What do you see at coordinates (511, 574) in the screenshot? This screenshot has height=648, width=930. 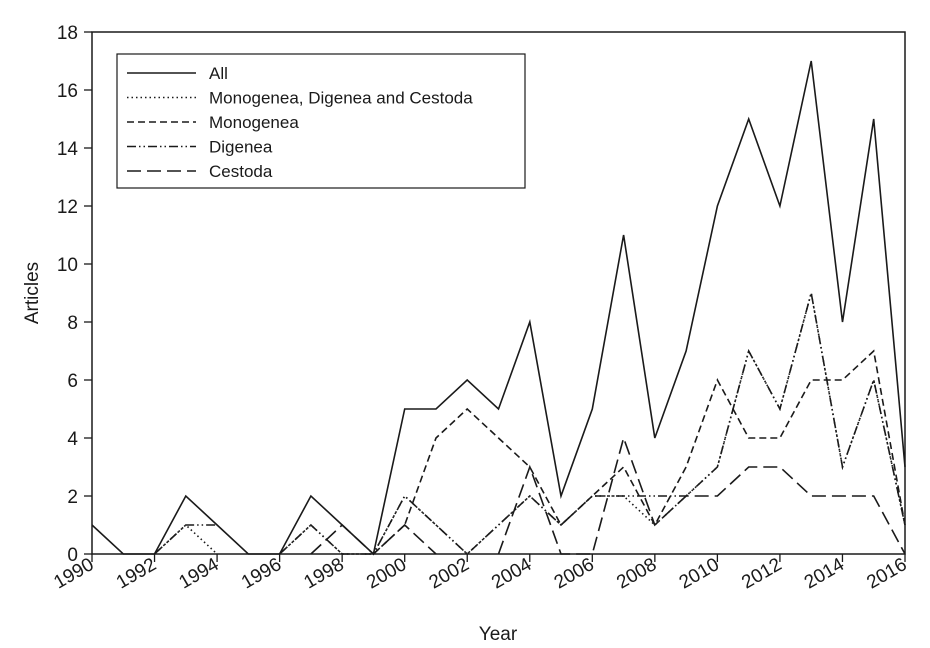 I see `x-tick-label: 2004` at bounding box center [511, 574].